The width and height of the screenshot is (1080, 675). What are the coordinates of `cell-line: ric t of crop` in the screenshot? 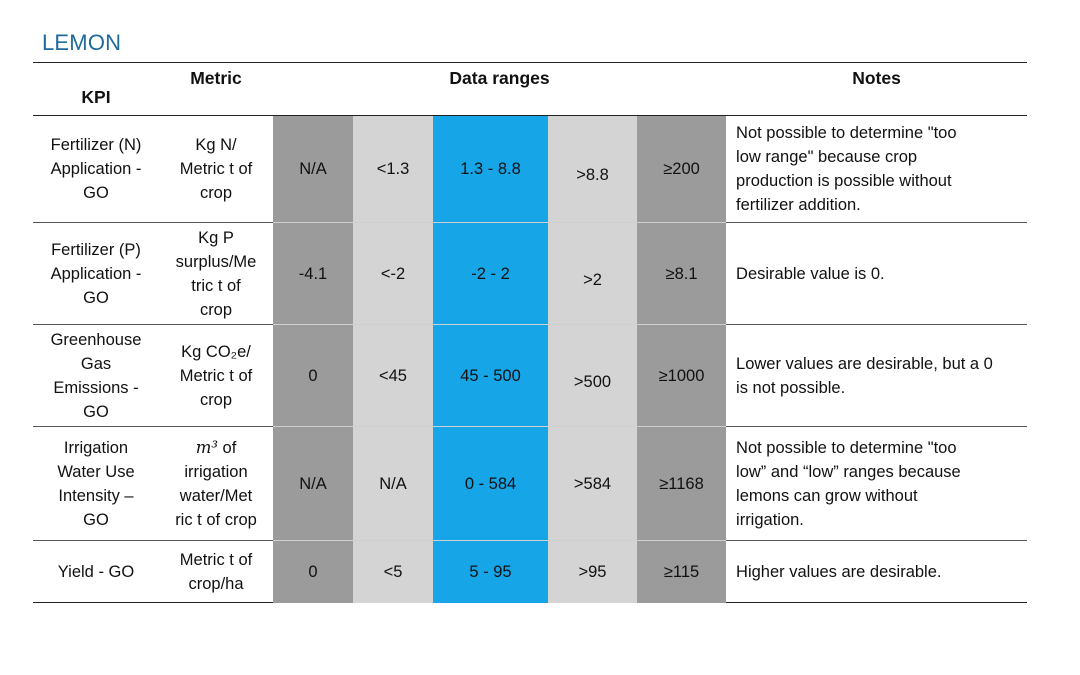 It's located at (216, 519).